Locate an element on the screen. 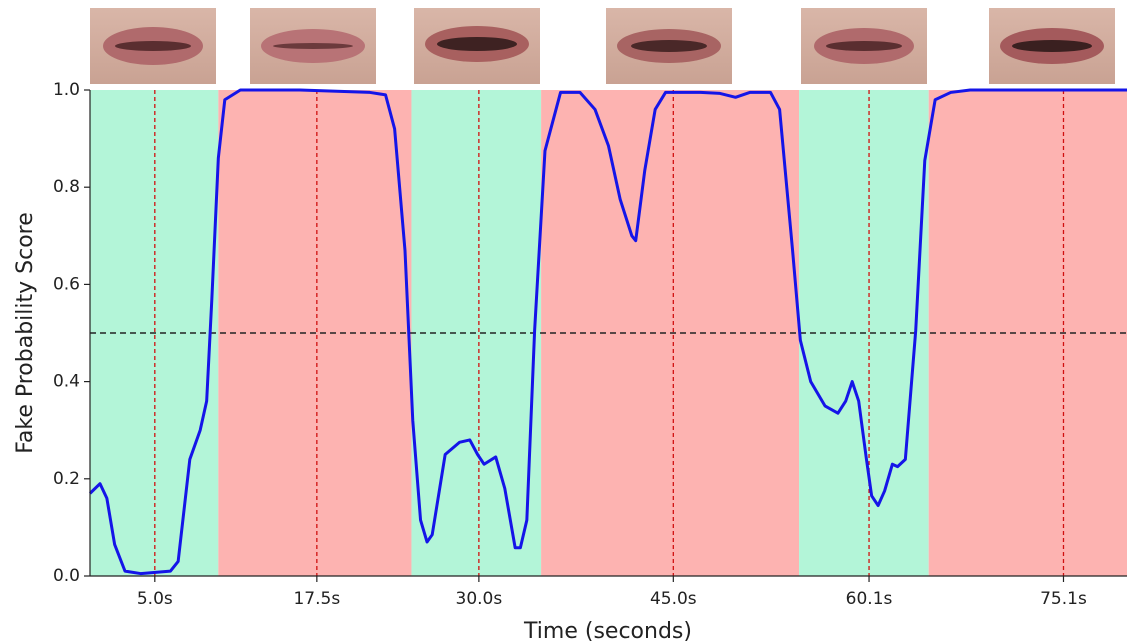 This screenshot has width=1127, height=644. y-tick-label: 0.8 is located at coordinates (66, 187).